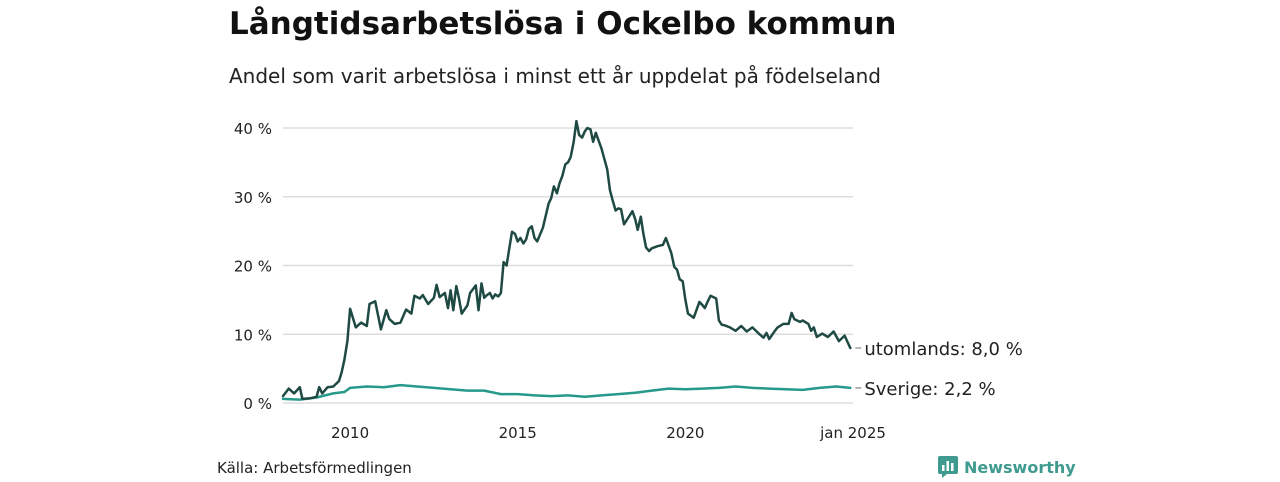 The height and width of the screenshot is (482, 1280). What do you see at coordinates (350, 433) in the screenshot?
I see `x-tick-label: 2010` at bounding box center [350, 433].